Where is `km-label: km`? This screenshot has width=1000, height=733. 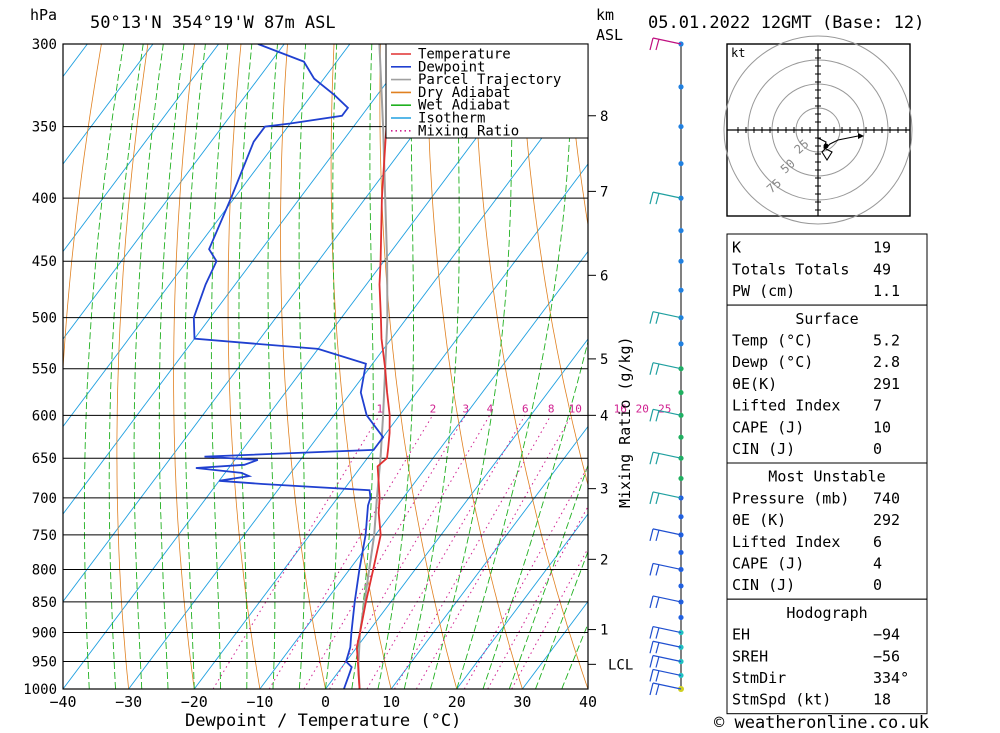
km-label: km is located at coordinates (605, 15).